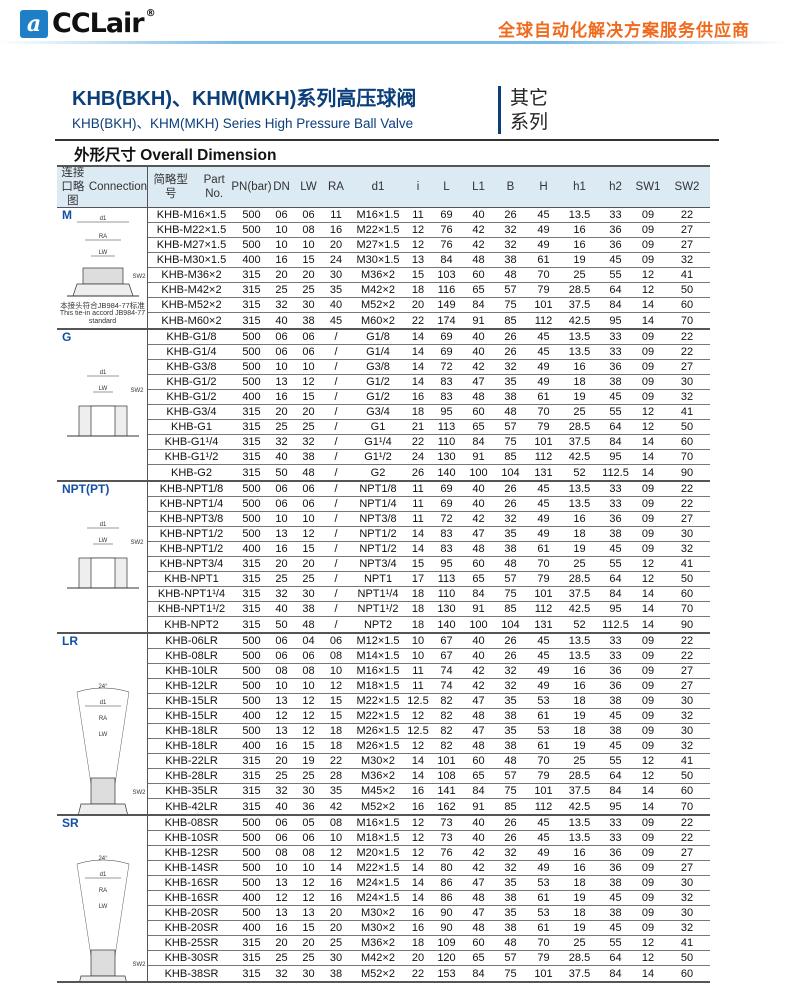 This screenshot has height=1007, width=787. I want to click on cell-h2: 45, so click(615, 549).